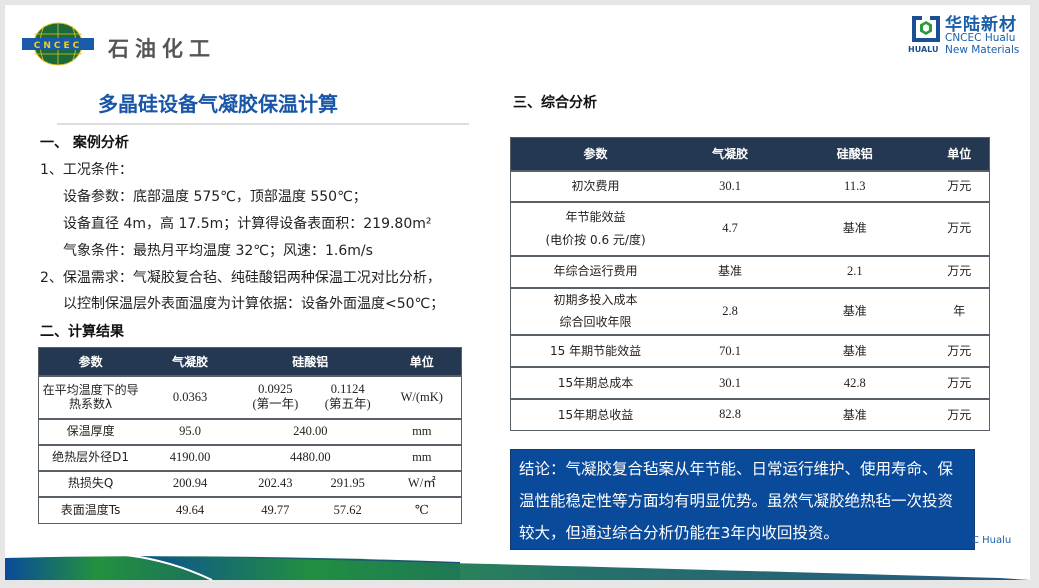 This screenshot has height=588, width=1039. Describe the element at coordinates (595, 185) in the screenshot. I see `cell-param: 初次费用` at that location.